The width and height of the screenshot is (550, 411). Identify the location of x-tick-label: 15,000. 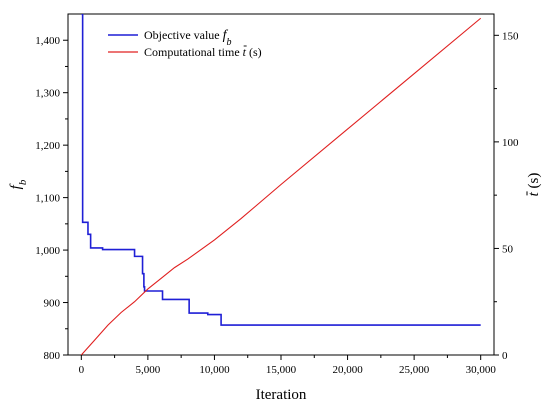
(281, 370).